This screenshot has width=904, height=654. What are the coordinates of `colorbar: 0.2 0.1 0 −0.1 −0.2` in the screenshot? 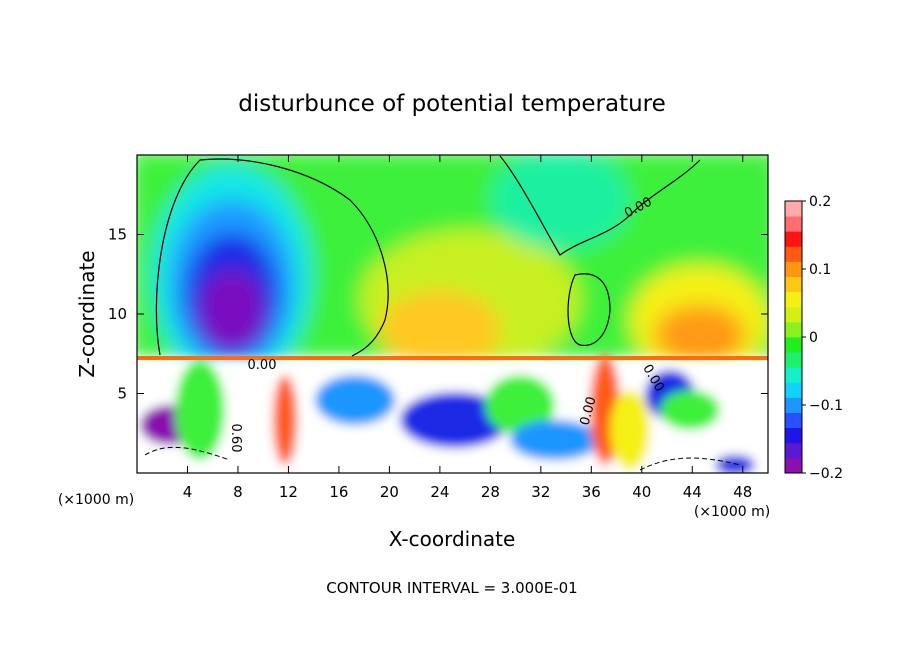 It's located at (813, 338).